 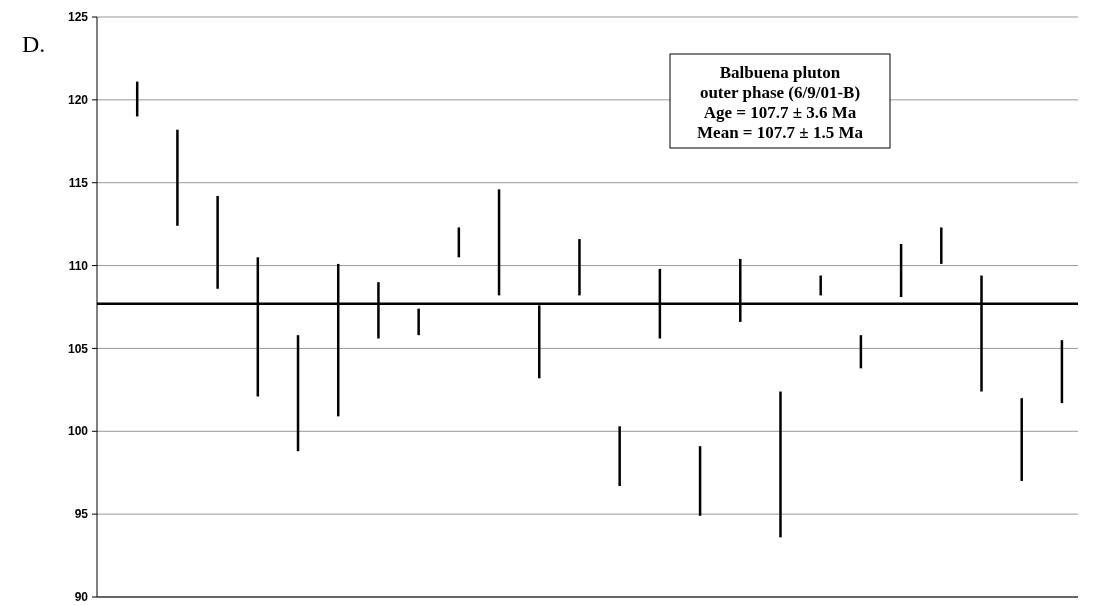 I want to click on y-tick-label: 120, so click(x=78, y=100).